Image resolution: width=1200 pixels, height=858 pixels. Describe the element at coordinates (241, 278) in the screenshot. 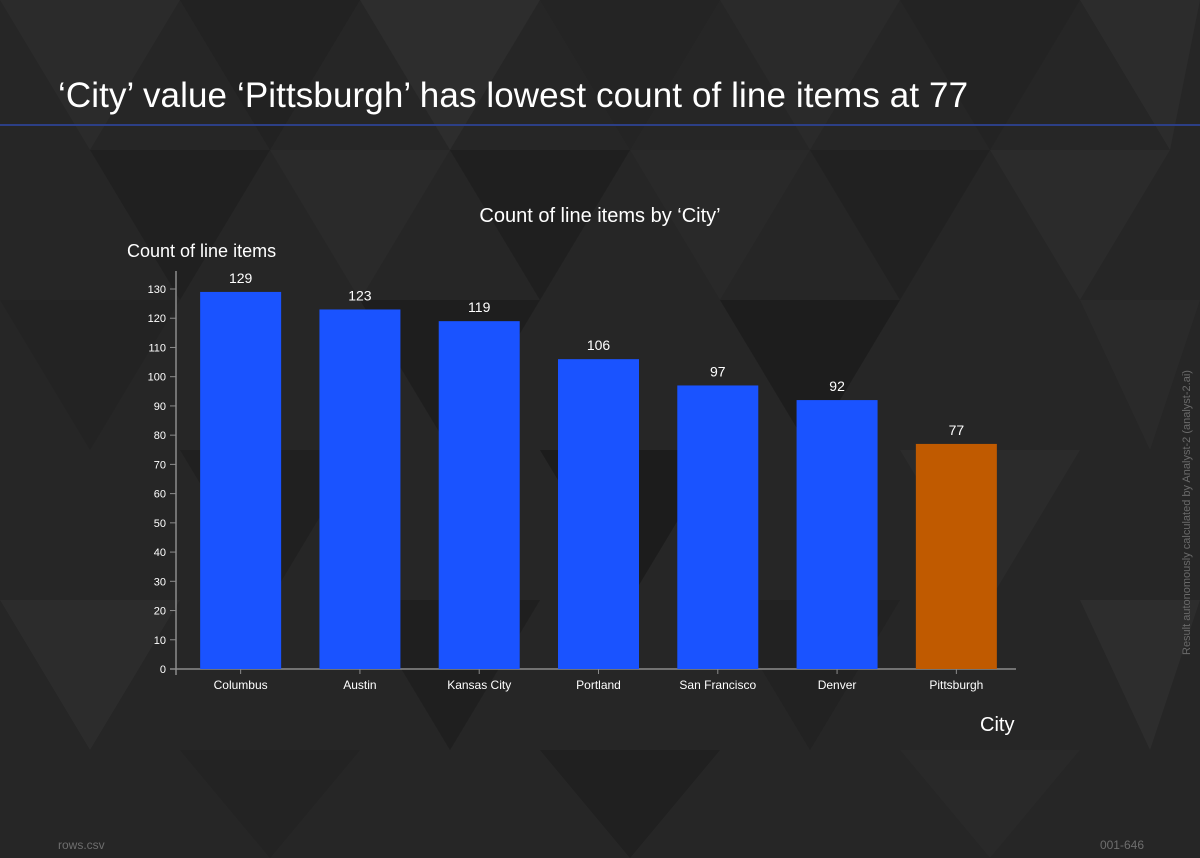

I see `data-label: 129` at that location.